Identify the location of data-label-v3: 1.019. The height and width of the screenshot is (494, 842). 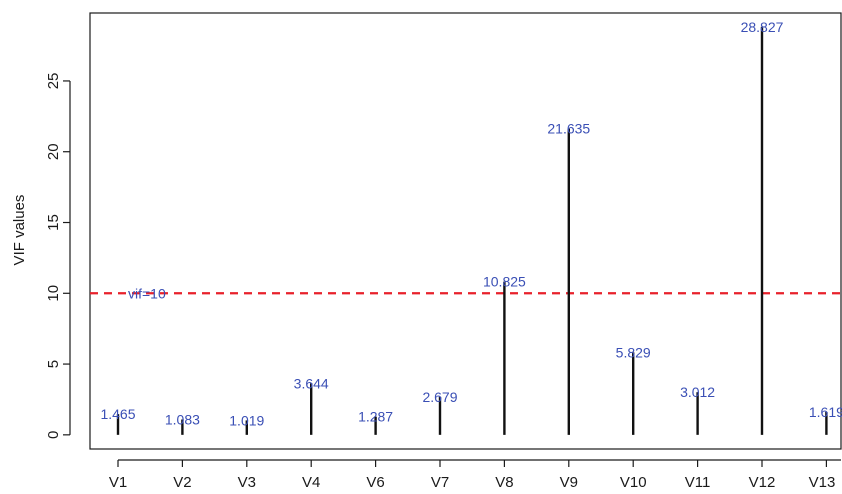
(246, 420).